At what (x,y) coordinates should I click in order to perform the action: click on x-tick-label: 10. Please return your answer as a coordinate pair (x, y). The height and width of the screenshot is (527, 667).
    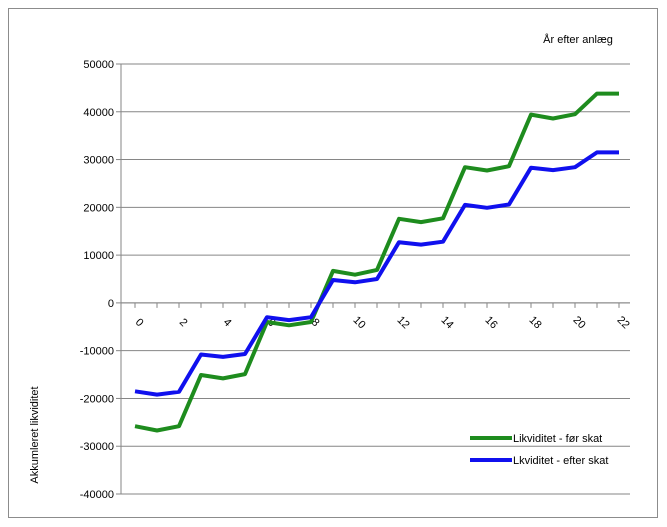
    Looking at the image, I should click on (359, 322).